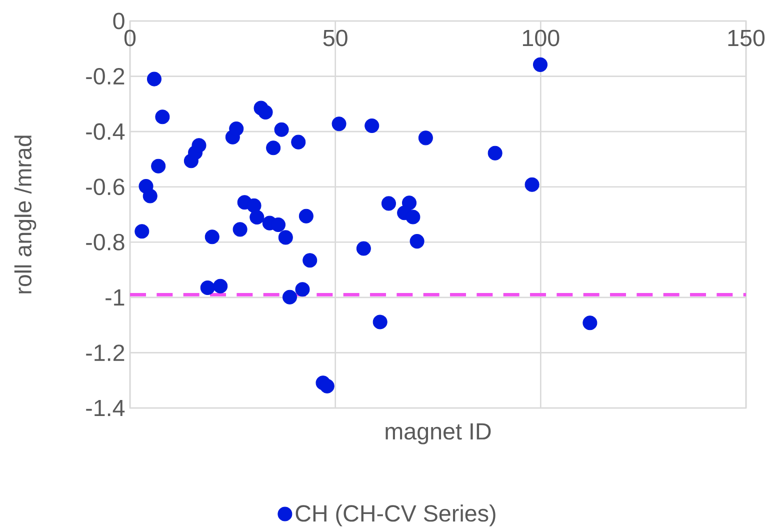 Image resolution: width=774 pixels, height=529 pixels. What do you see at coordinates (105, 187) in the screenshot?
I see `y-tick-label: -0.6` at bounding box center [105, 187].